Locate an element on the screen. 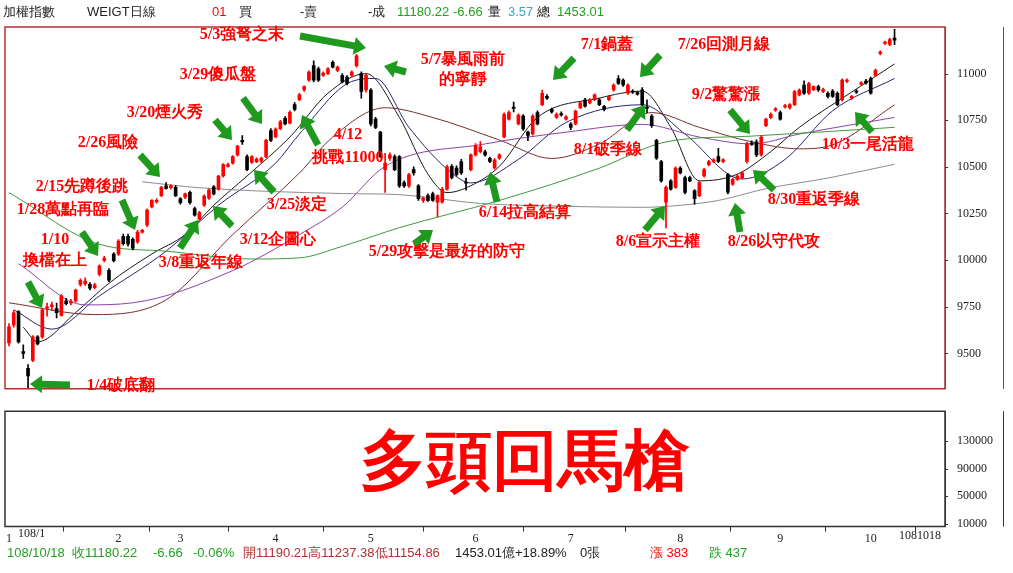 This screenshot has width=1013, height=573. annotation: 8/26以守代攻 is located at coordinates (774, 241).